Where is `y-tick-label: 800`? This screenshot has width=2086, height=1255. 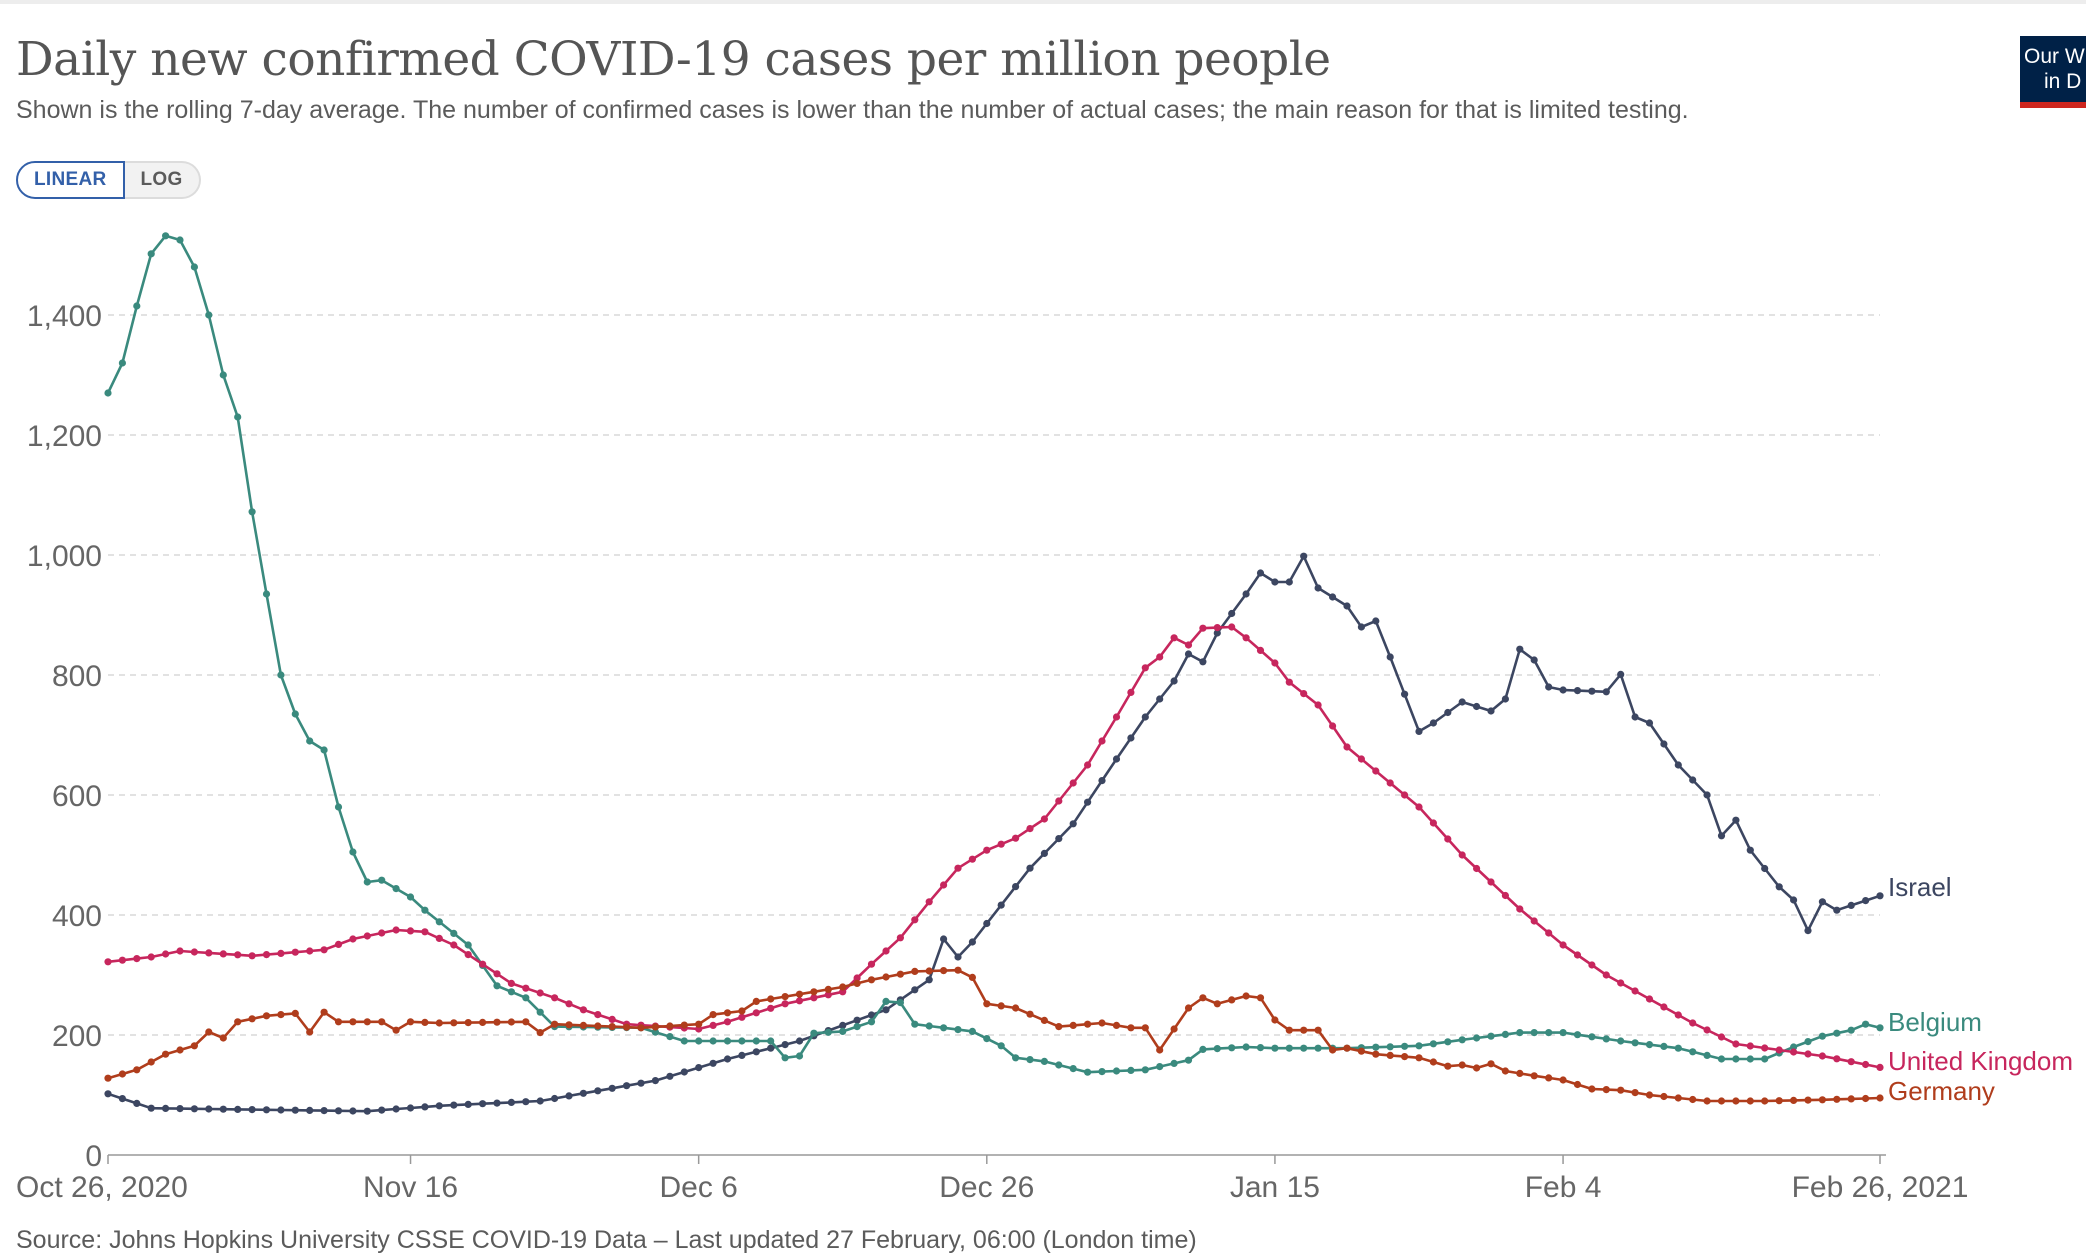 y-tick-label: 800 is located at coordinates (77, 676).